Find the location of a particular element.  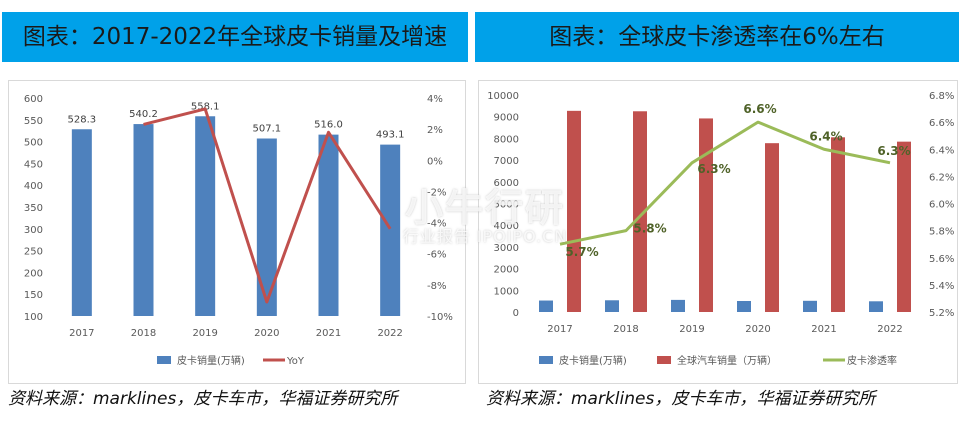

bar-data-label: 516.0 is located at coordinates (328, 125).